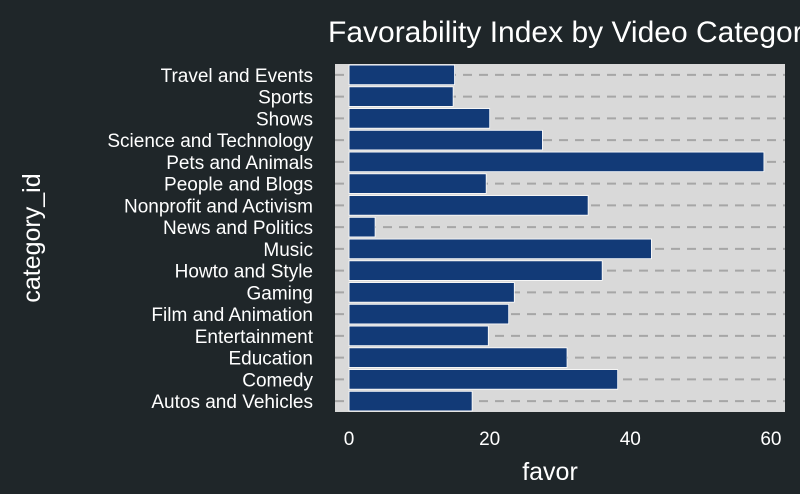  What do you see at coordinates (270, 359) in the screenshot?
I see `y-tick-label: Education` at bounding box center [270, 359].